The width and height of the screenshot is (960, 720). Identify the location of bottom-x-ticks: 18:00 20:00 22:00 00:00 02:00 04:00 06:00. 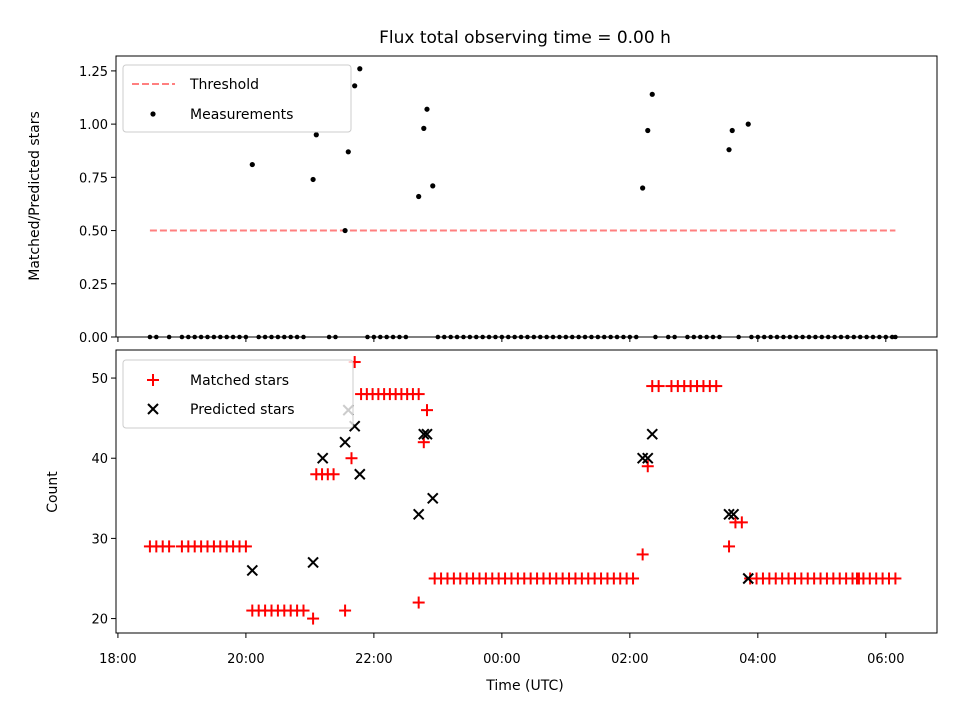
(502, 650).